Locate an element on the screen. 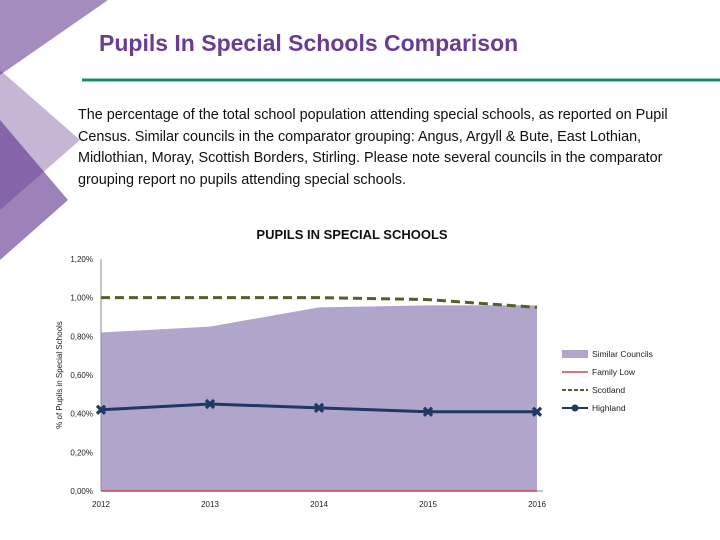 The width and height of the screenshot is (720, 540). scotland-line is located at coordinates (319, 302).